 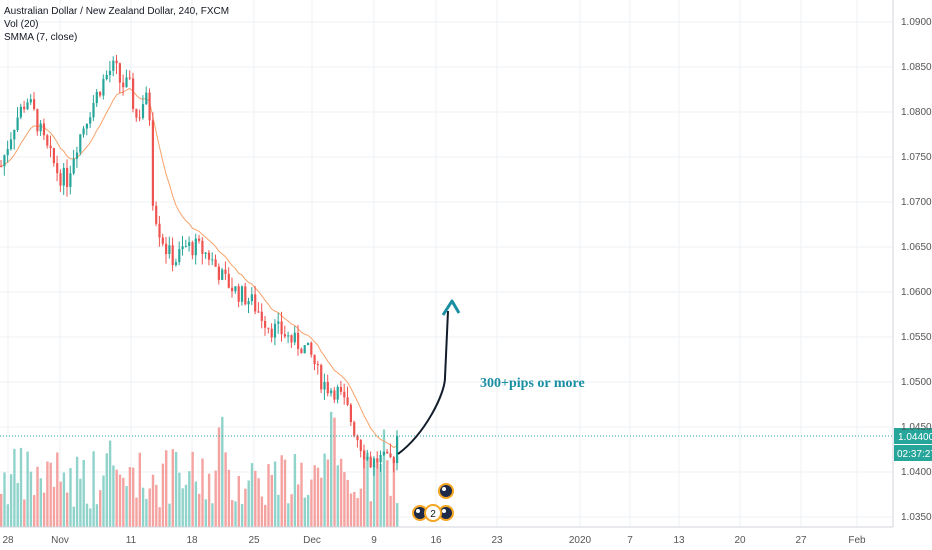 I want to click on arrow-head, so click(x=451, y=307).